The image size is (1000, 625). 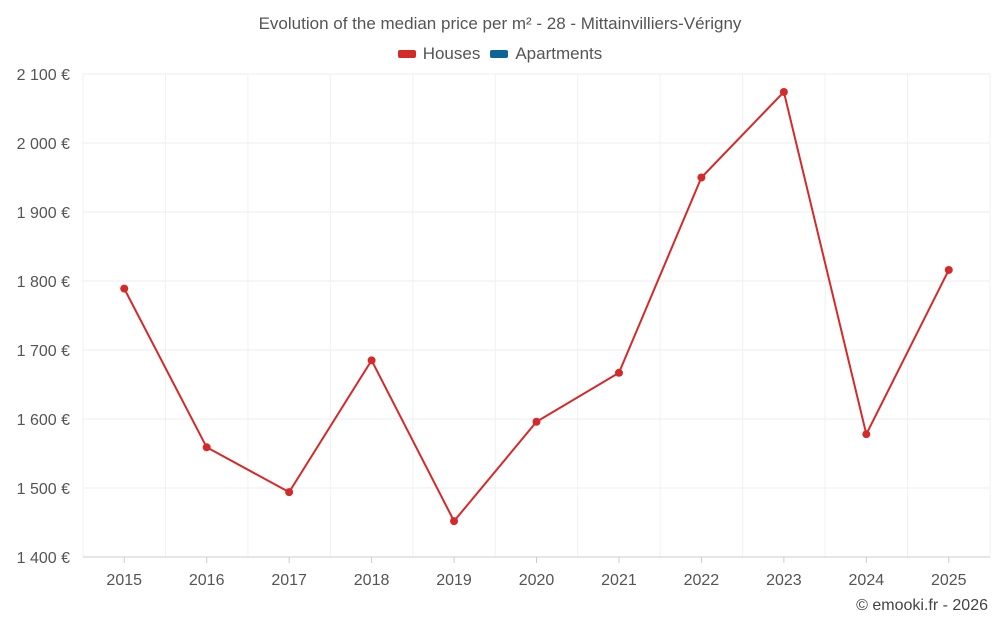 I want to click on x-tick-label: 2023, so click(x=784, y=580).